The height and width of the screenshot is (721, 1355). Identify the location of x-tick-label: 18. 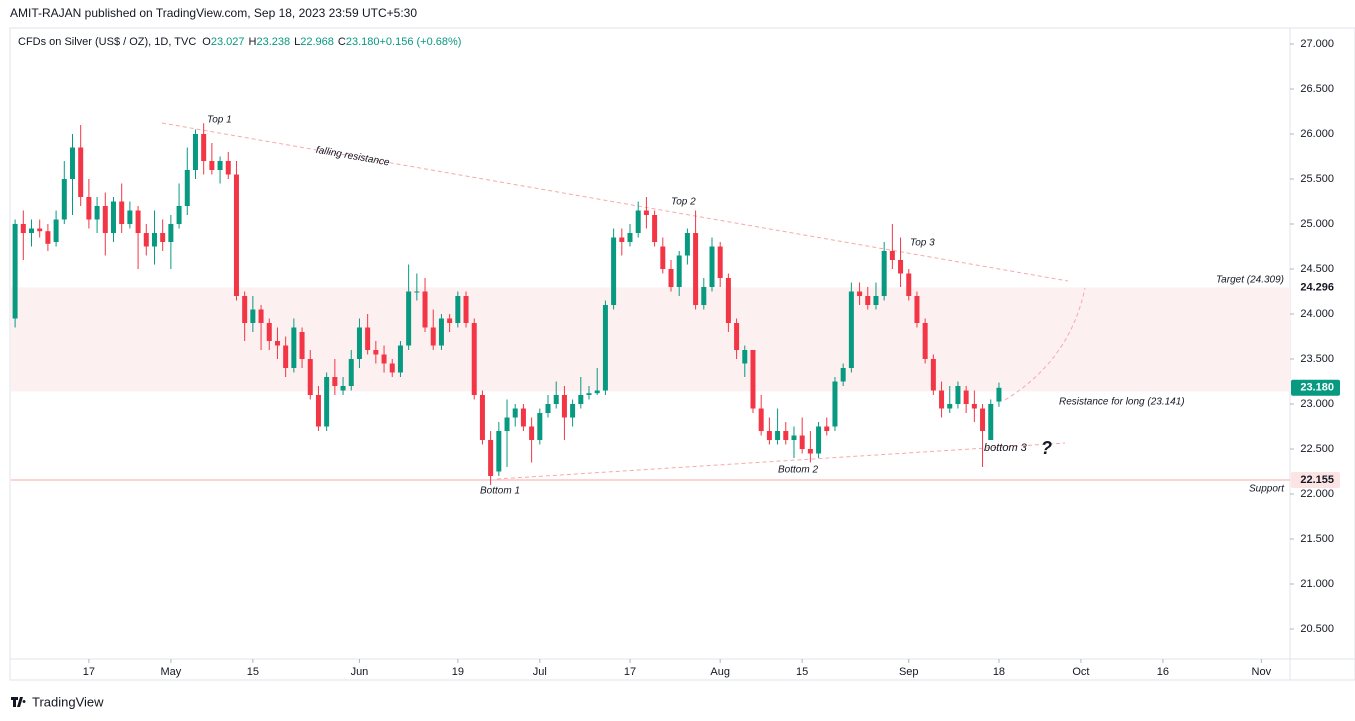
(999, 672).